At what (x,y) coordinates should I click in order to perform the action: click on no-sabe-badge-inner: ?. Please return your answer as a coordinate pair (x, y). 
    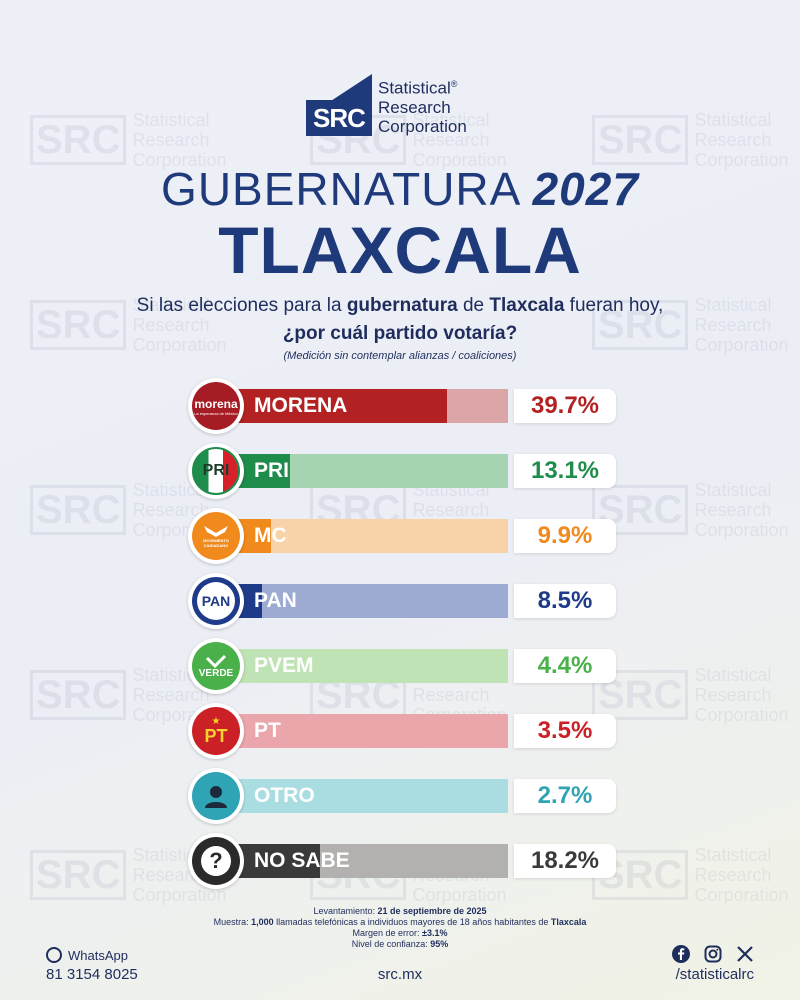
    Looking at the image, I should click on (216, 861).